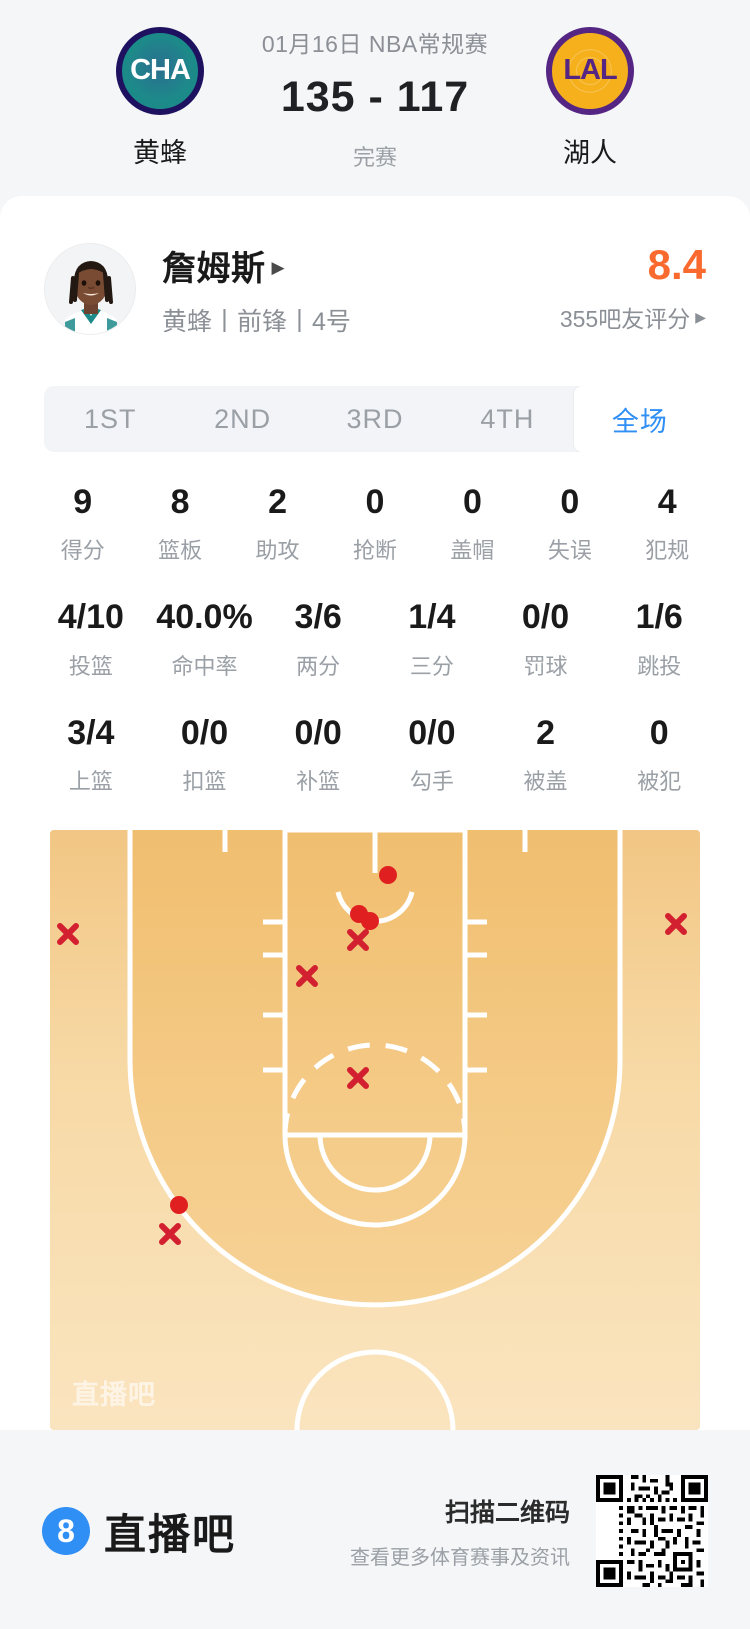 The height and width of the screenshot is (1629, 750). I want to click on tab-1st: 1ST, so click(110, 418).